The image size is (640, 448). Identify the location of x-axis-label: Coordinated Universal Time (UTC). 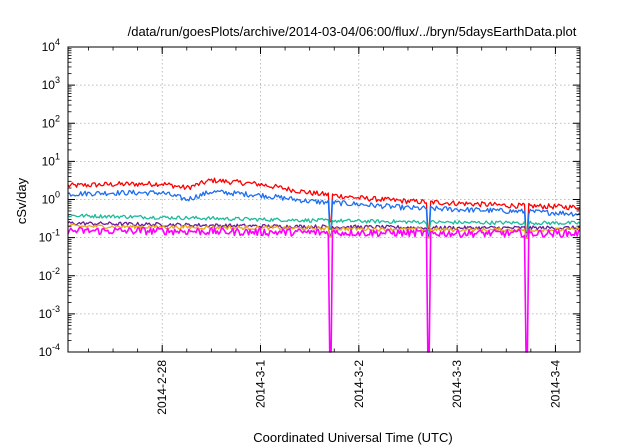
(352, 437).